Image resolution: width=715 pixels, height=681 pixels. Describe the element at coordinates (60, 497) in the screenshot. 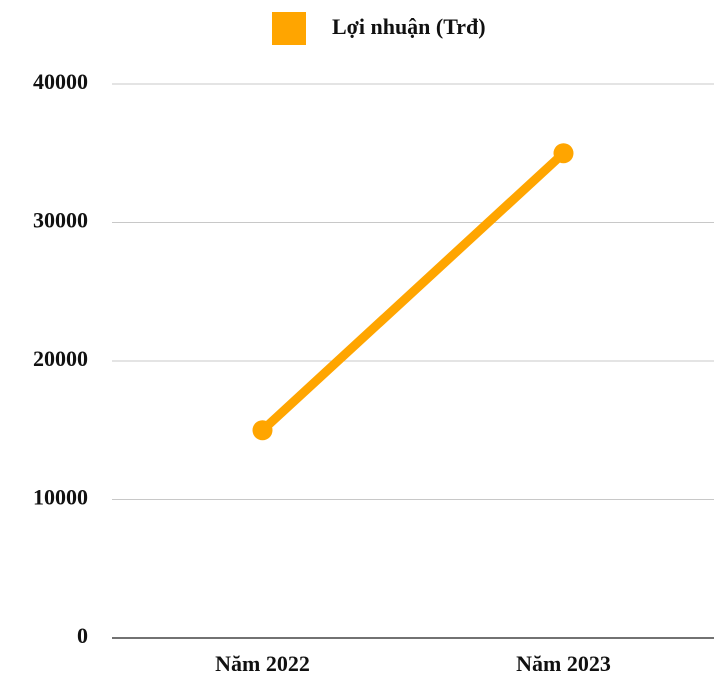

I see `y-tick-label: 10000` at that location.